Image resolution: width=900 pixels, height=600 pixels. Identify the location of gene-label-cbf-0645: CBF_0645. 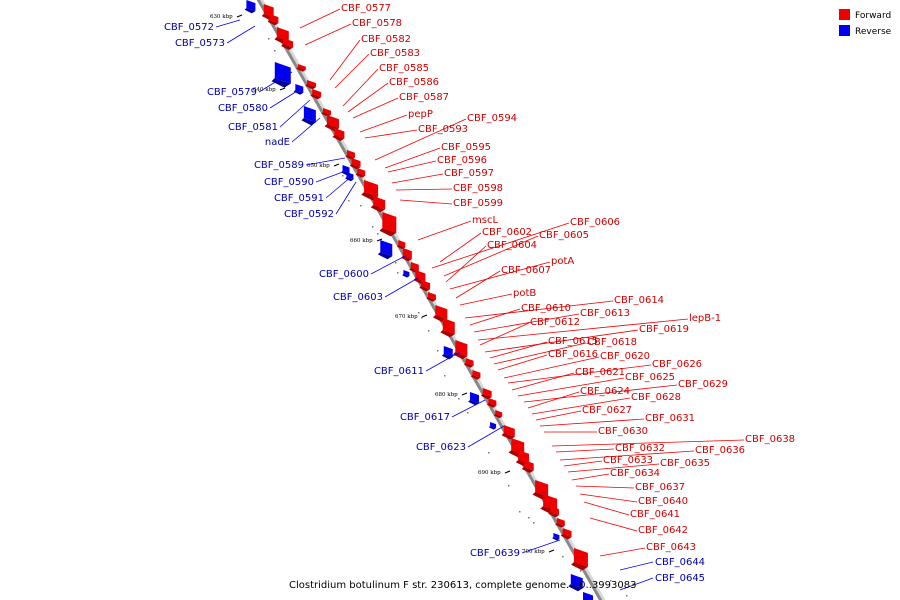
(680, 578).